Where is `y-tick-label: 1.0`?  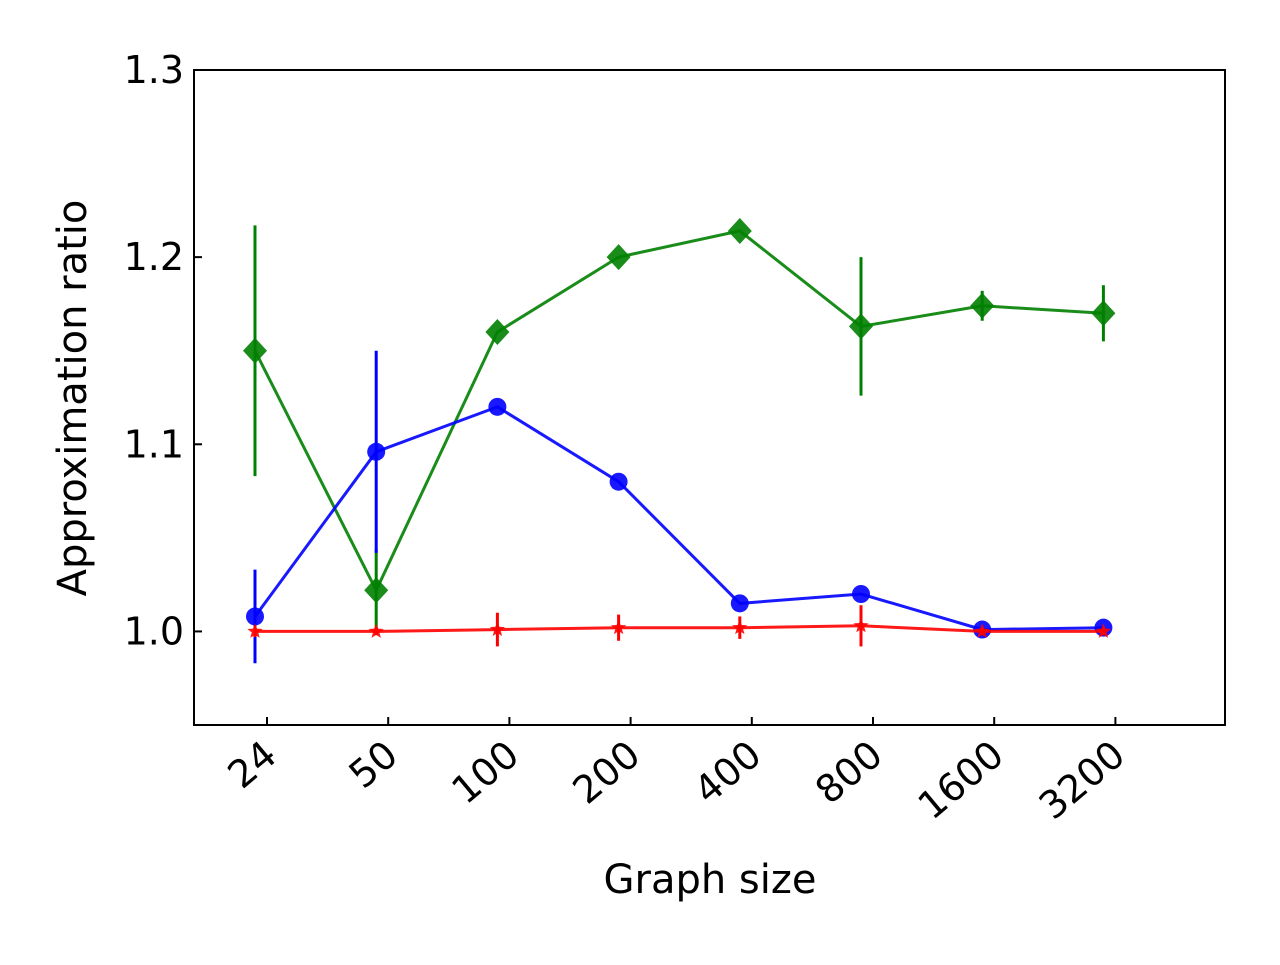
y-tick-label: 1.0 is located at coordinates (154, 631).